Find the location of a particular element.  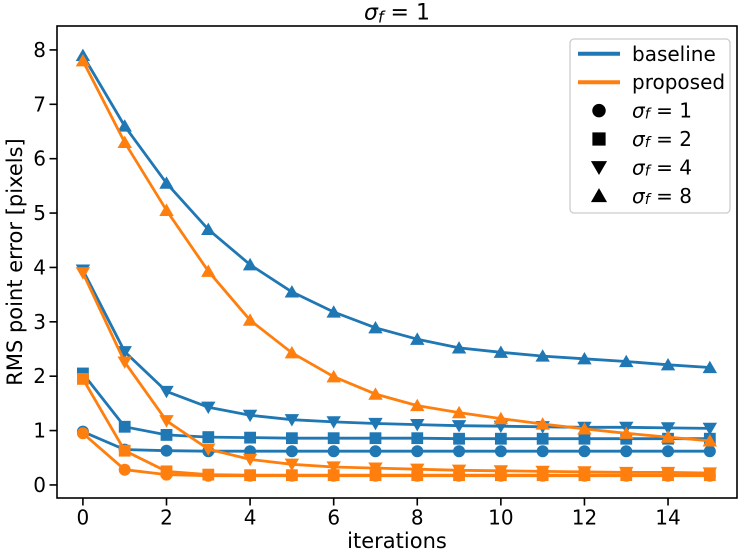

y-tick-label: 5 is located at coordinates (39, 213).